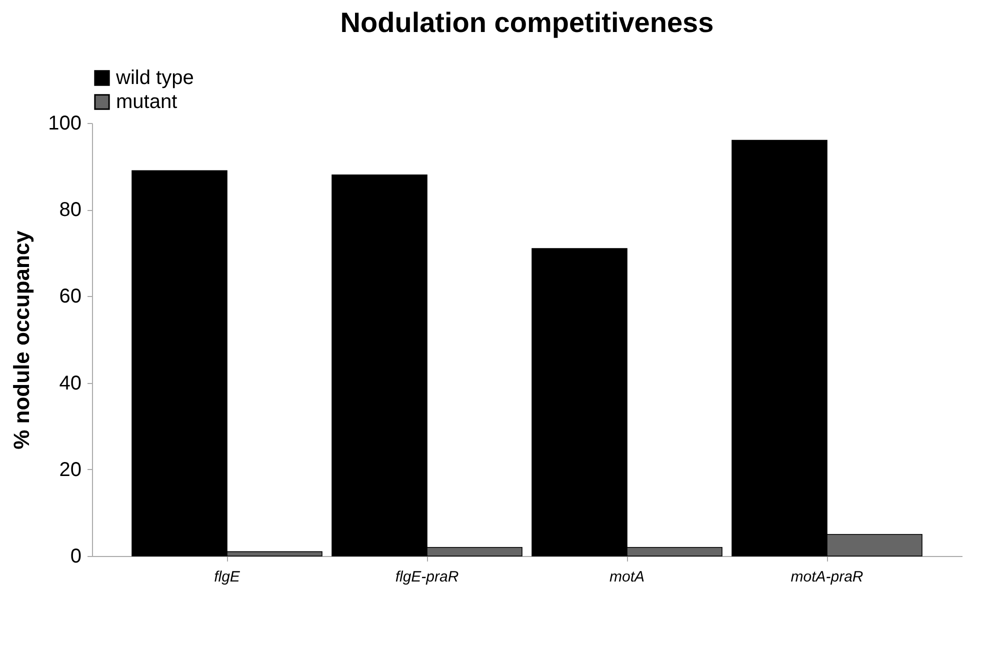 The width and height of the screenshot is (989, 648). Describe the element at coordinates (527, 22) in the screenshot. I see `chart-title: Nodulation competitiveness` at that location.